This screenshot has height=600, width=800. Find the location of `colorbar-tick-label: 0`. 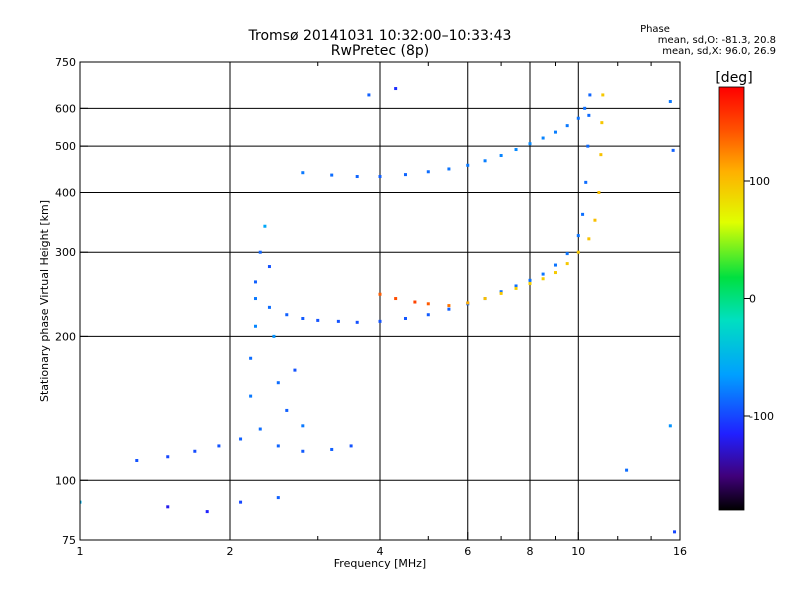

colorbar-tick-label: 0 is located at coordinates (752, 299).